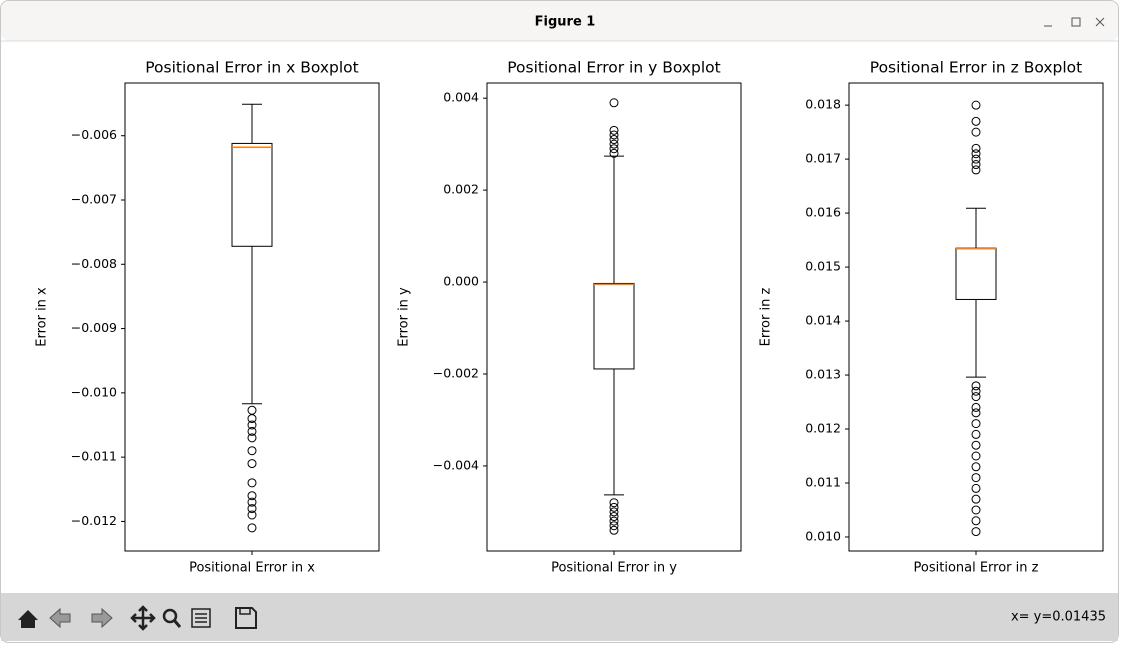 This screenshot has height=650, width=1129. Describe the element at coordinates (201, 618) in the screenshot. I see `configure-button` at that location.